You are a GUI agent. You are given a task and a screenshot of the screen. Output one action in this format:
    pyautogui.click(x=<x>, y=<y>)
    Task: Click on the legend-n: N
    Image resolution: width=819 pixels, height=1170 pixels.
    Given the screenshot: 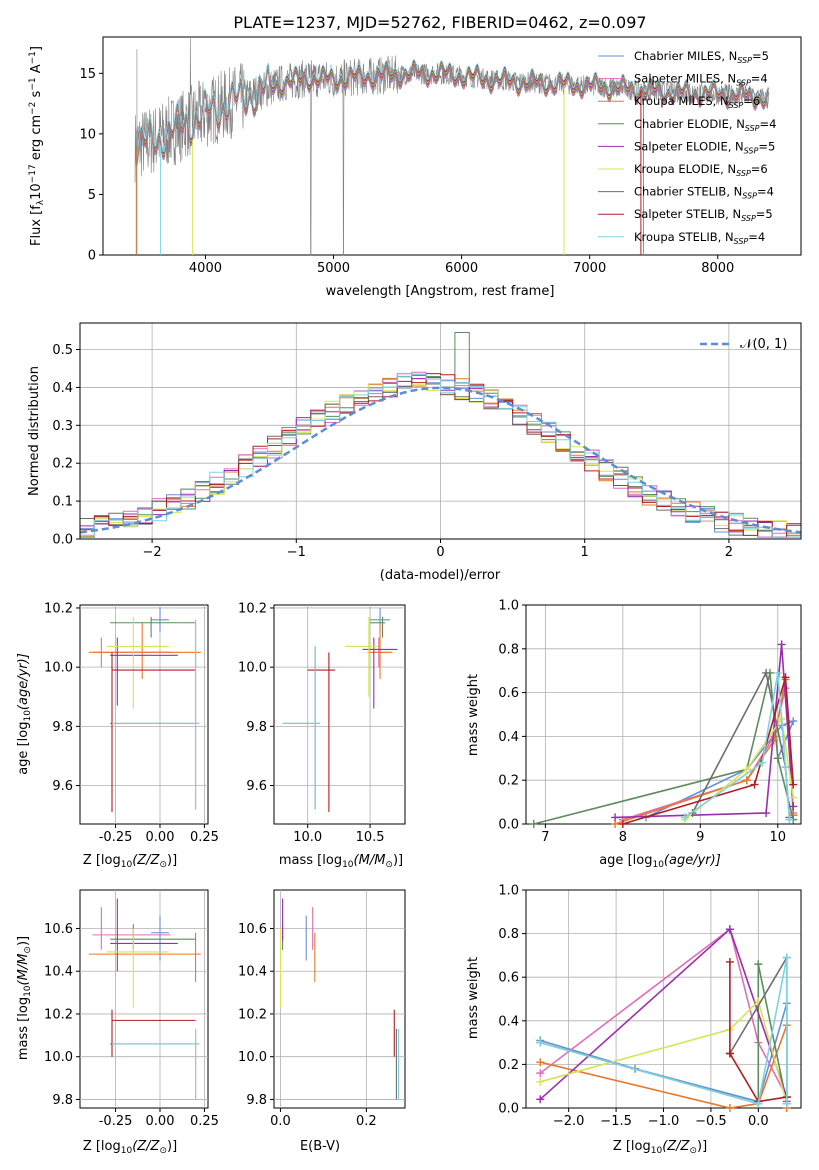 What is the action you would take?
    pyautogui.click(x=729, y=237)
    